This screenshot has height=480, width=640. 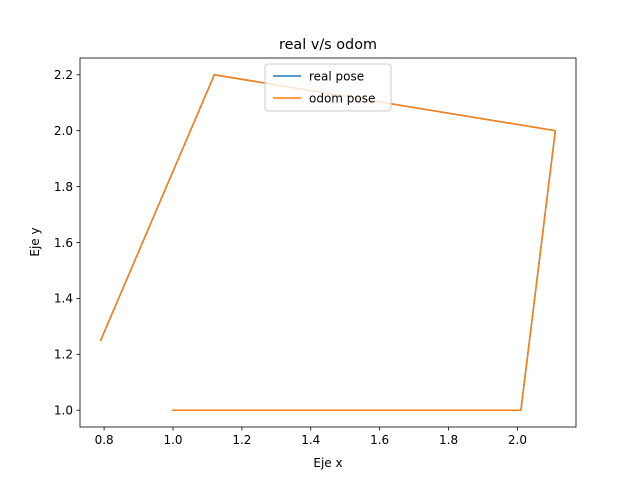 I want to click on x-axis: 0.8 1.0 1.2 1.4 1.6 1.8 2.0, so click(x=311, y=437).